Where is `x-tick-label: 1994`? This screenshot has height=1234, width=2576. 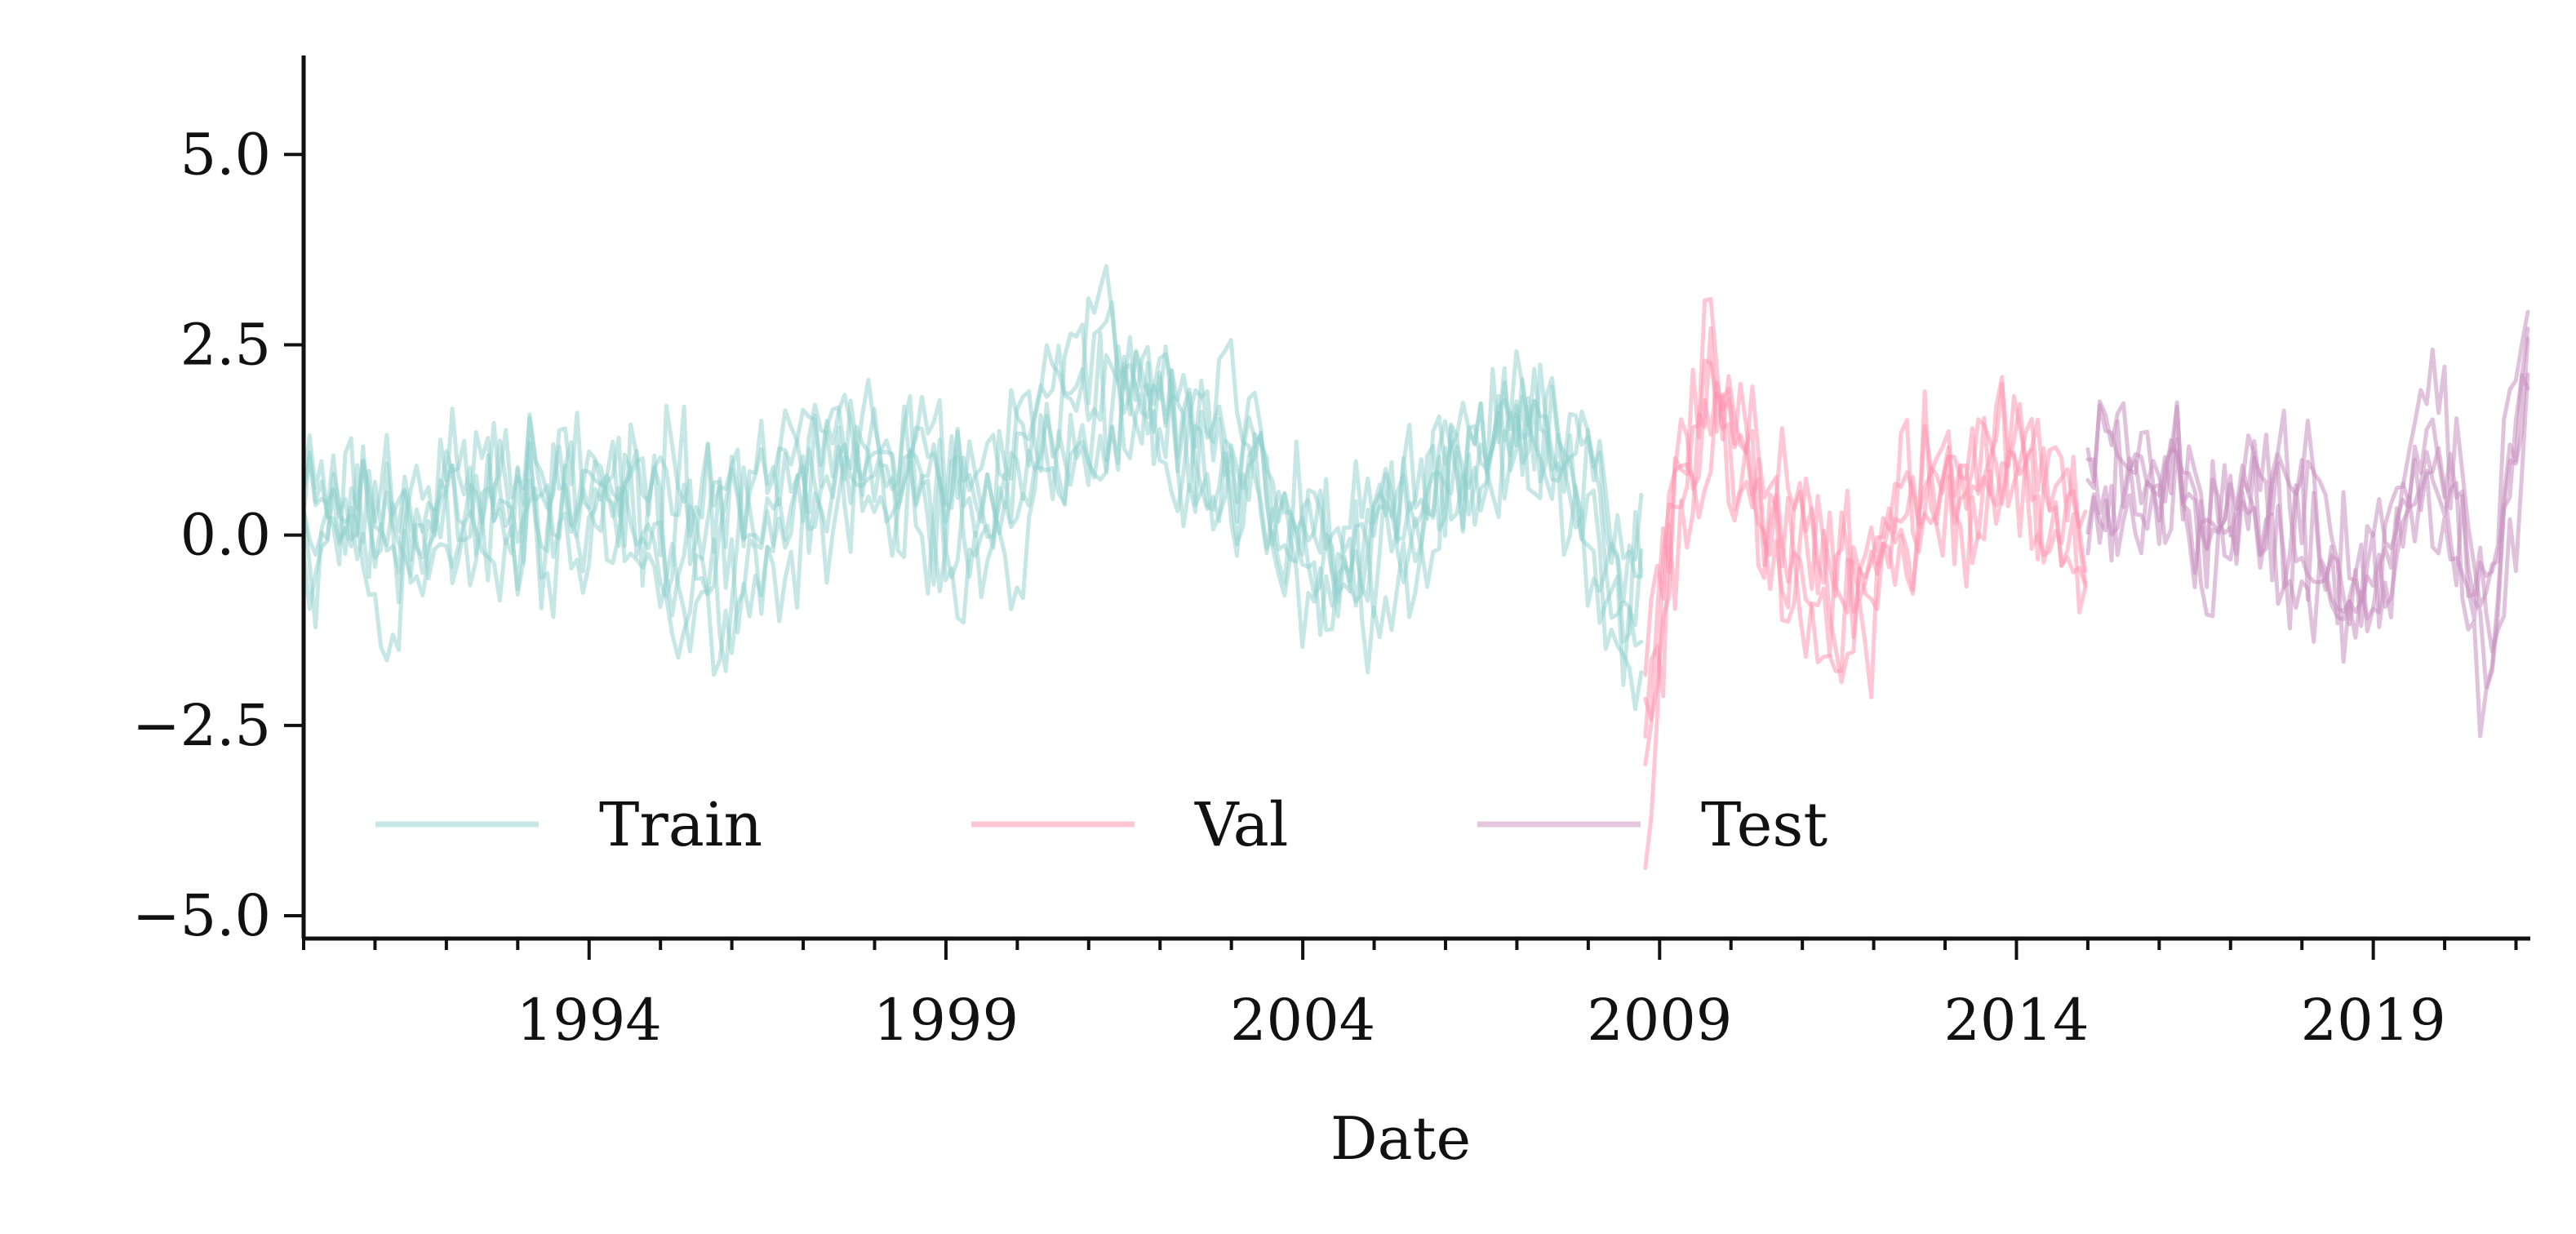 x-tick-label: 1994 is located at coordinates (589, 1021).